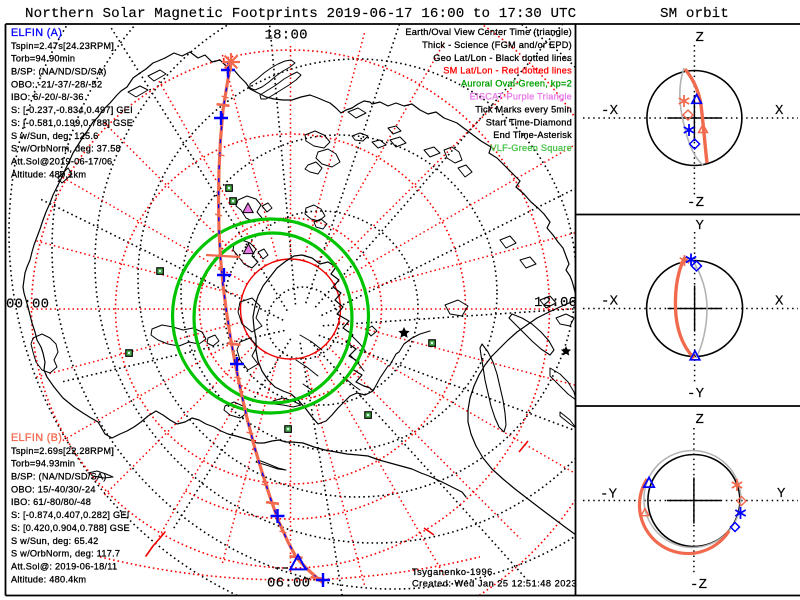 The width and height of the screenshot is (800, 600). What do you see at coordinates (523, 109) in the screenshot?
I see `svg-text: Tick Marks every 5min` at bounding box center [523, 109].